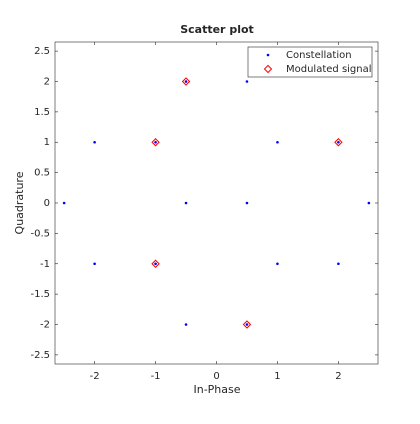  What do you see at coordinates (42, 173) in the screenshot?
I see `y-tick-label: 0.5` at bounding box center [42, 173].